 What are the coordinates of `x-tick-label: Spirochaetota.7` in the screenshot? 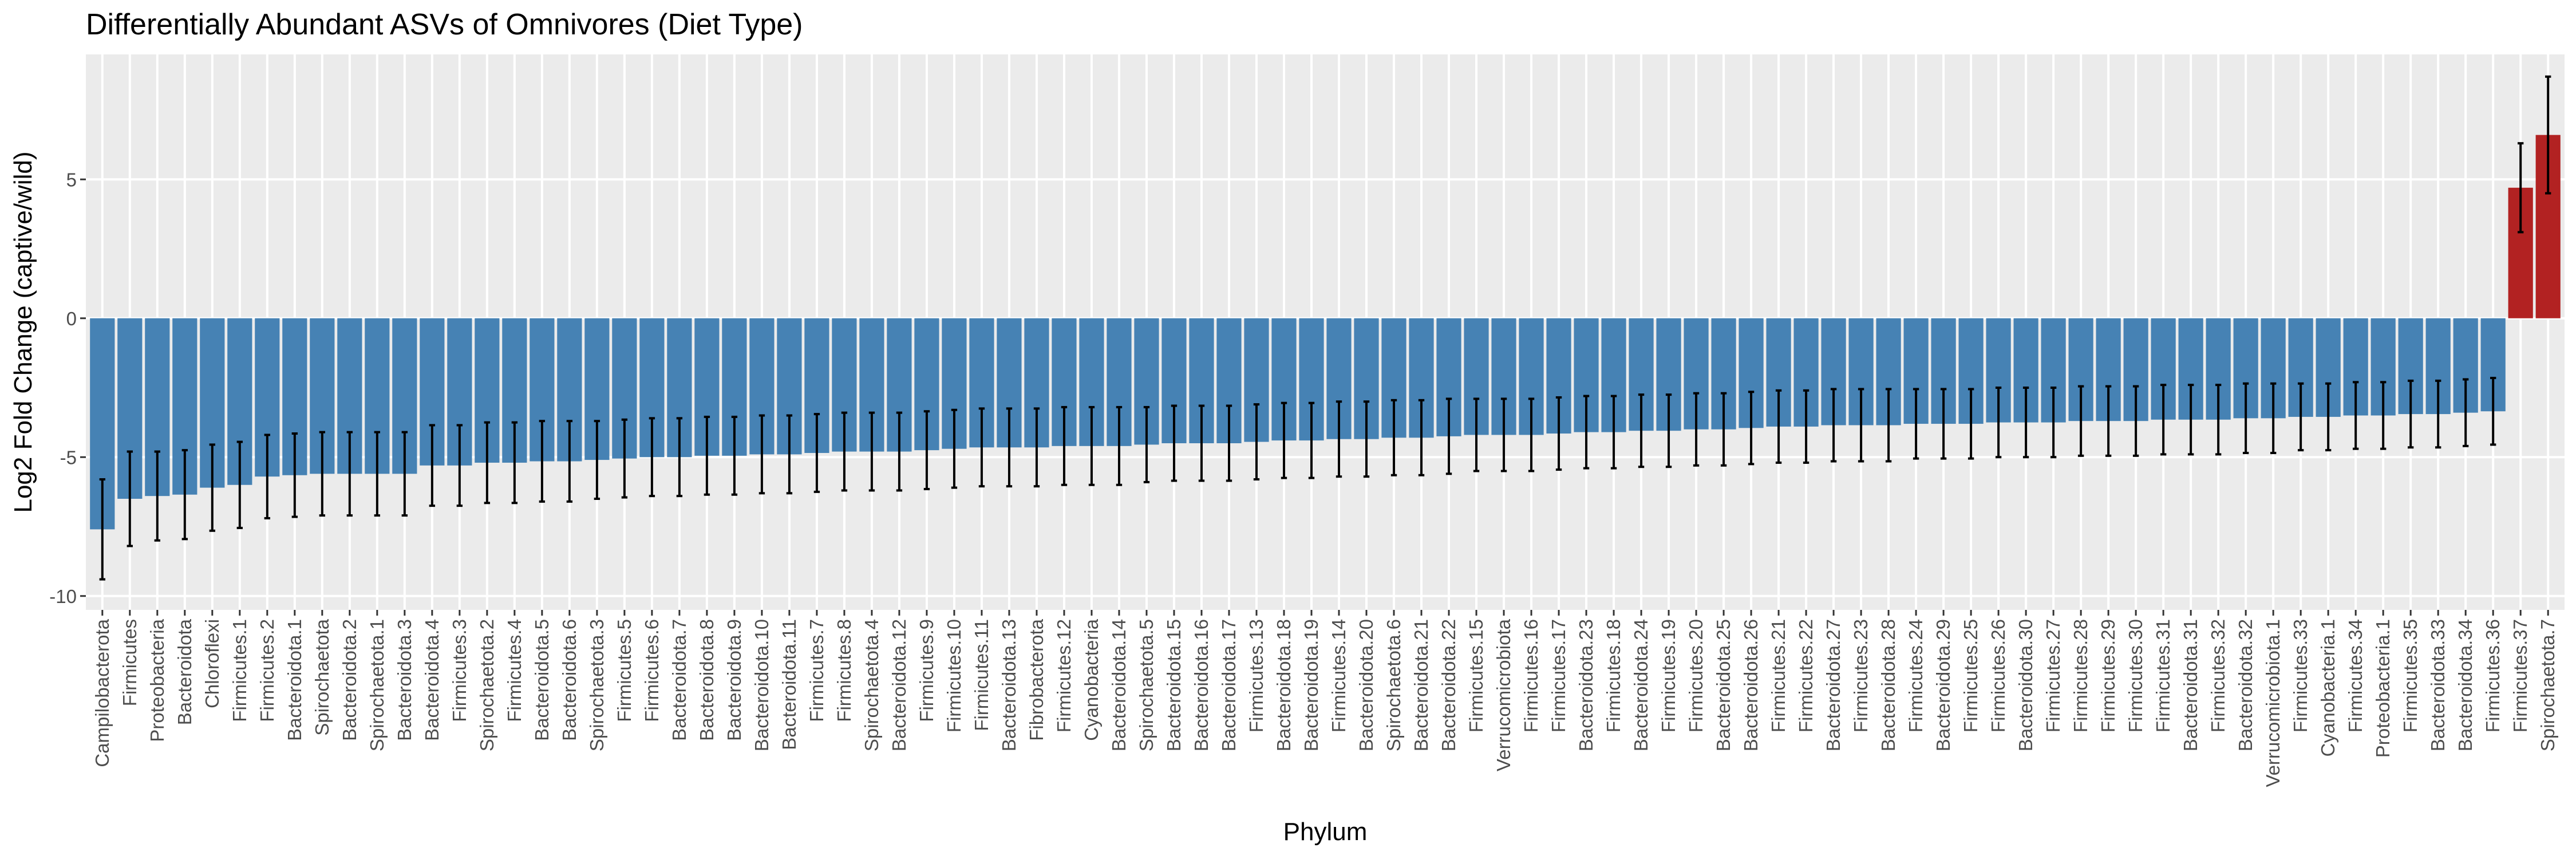 It's located at (2547, 685).